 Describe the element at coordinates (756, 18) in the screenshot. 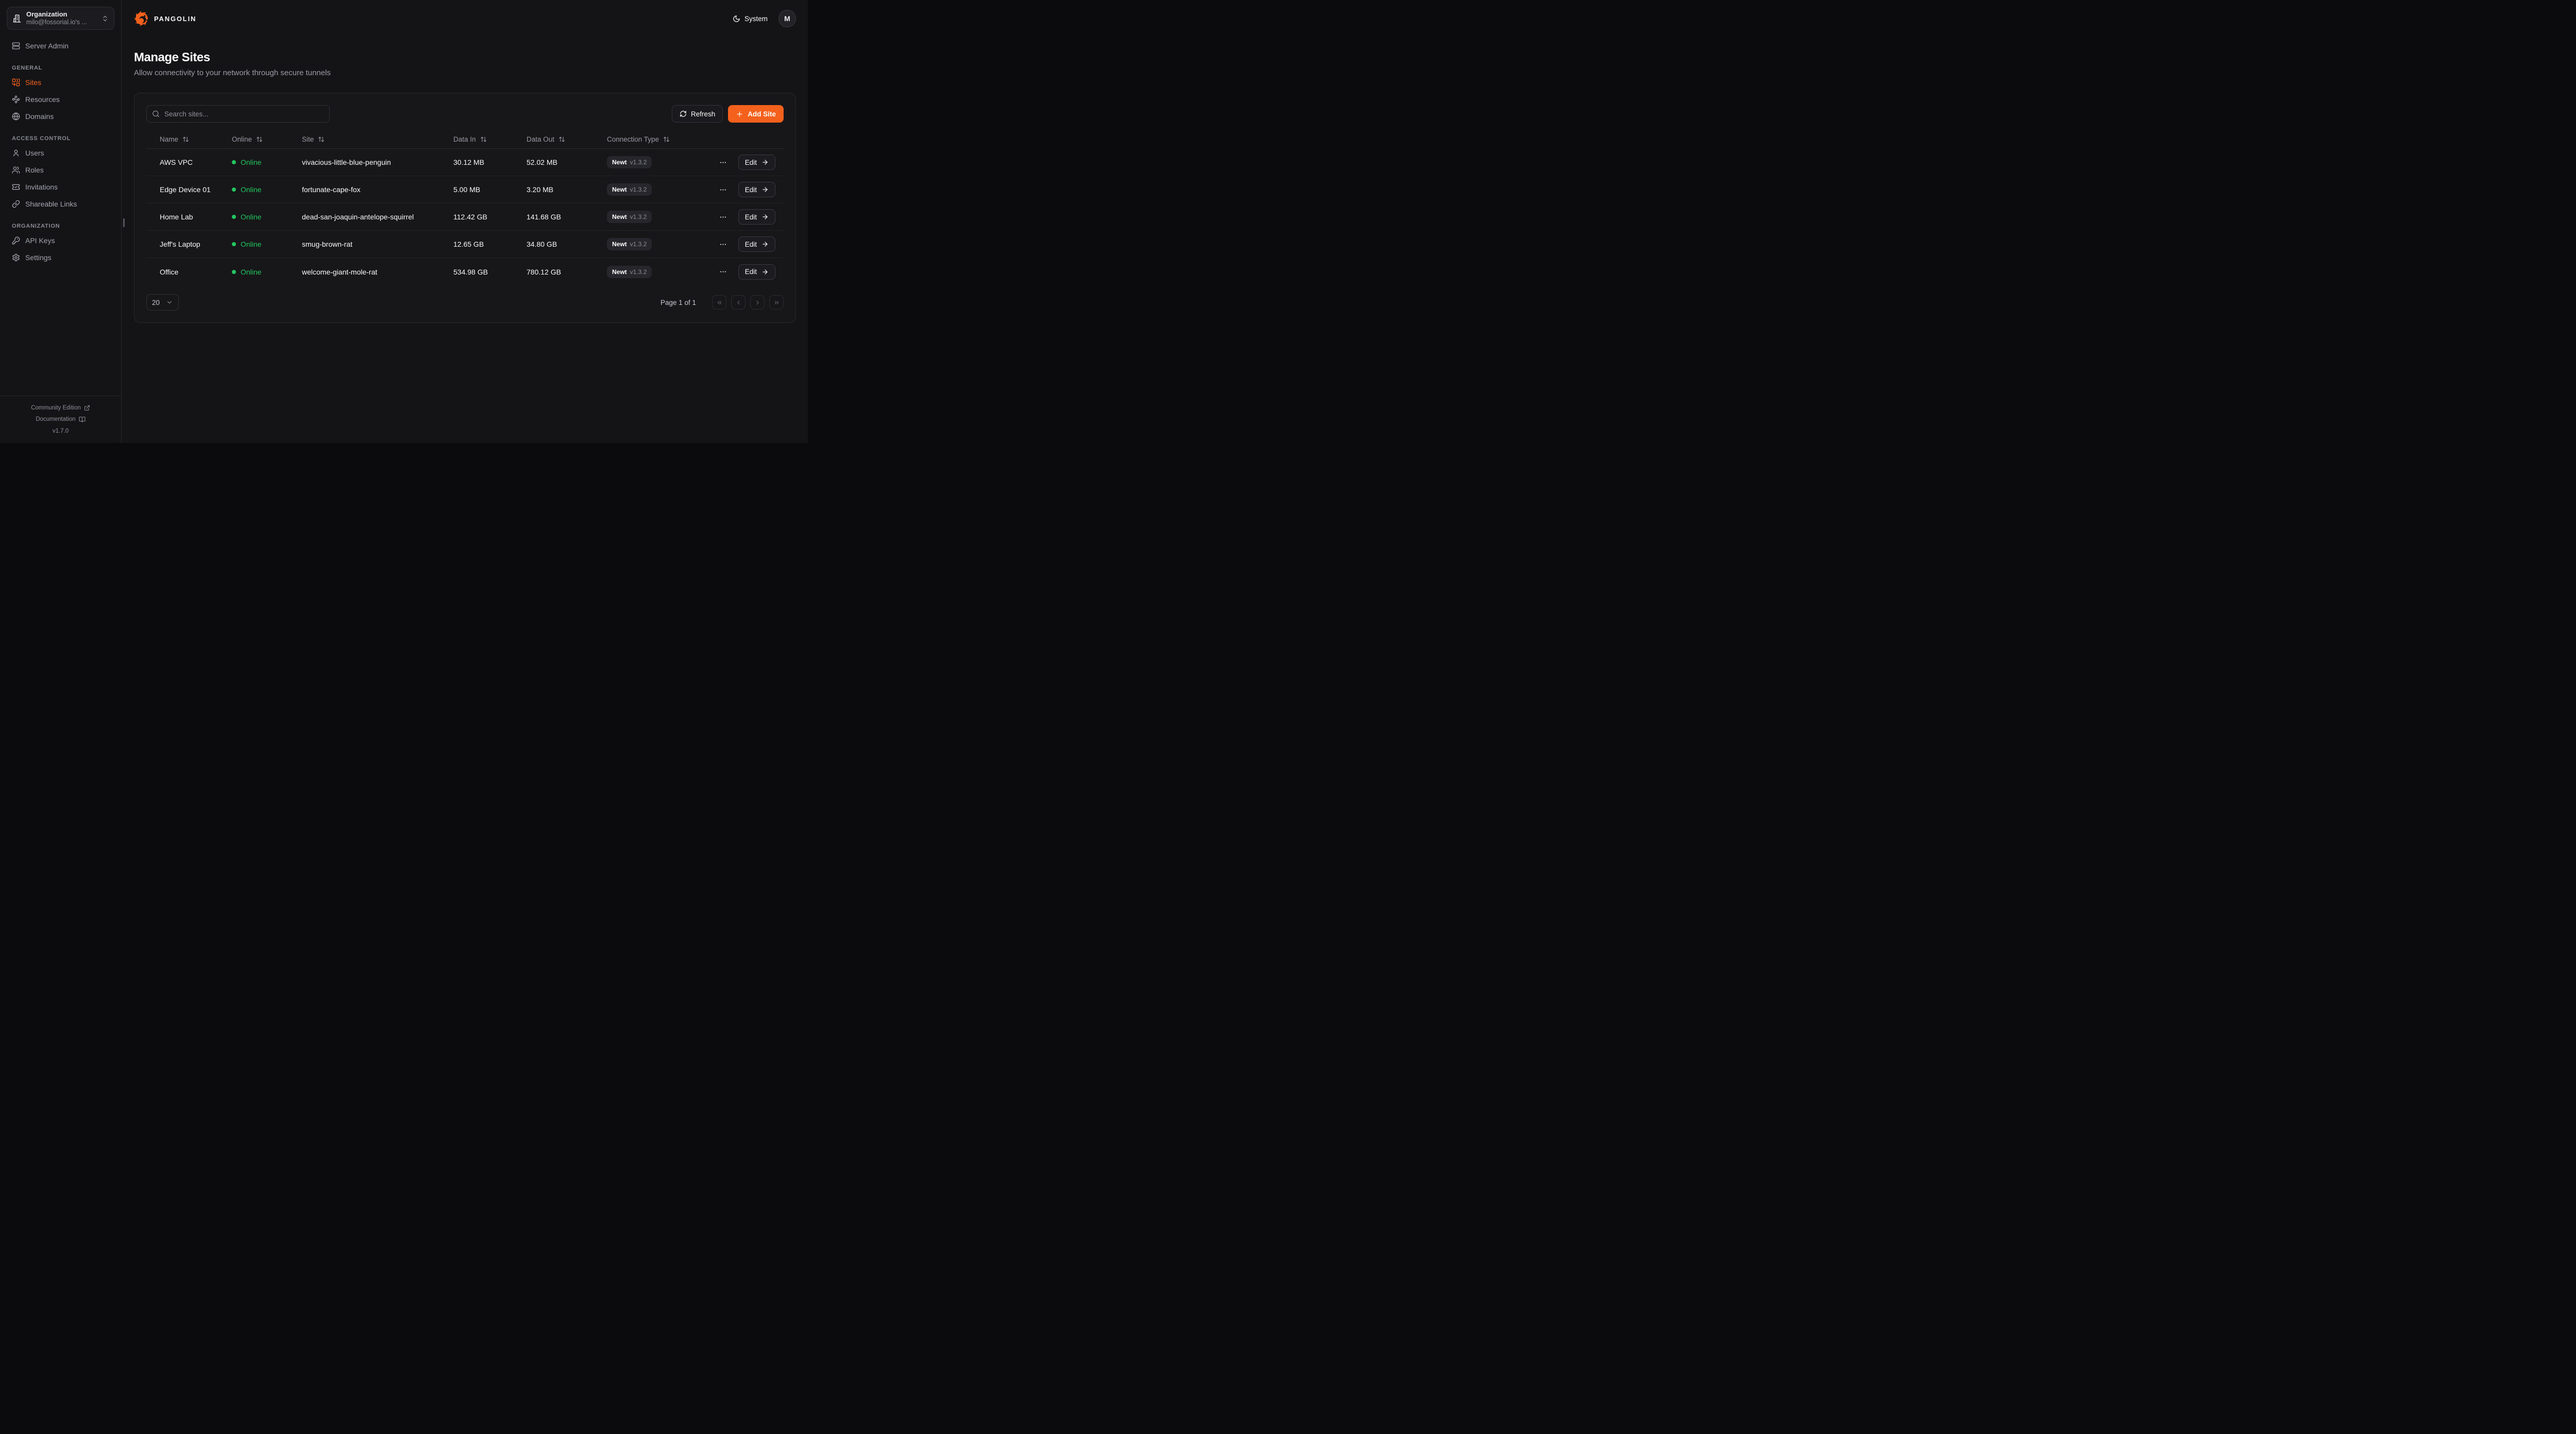

I see `theme-label: System` at that location.